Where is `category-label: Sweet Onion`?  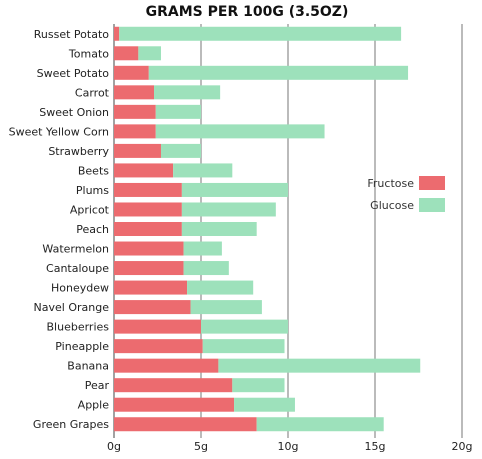 category-label: Sweet Onion is located at coordinates (74, 112).